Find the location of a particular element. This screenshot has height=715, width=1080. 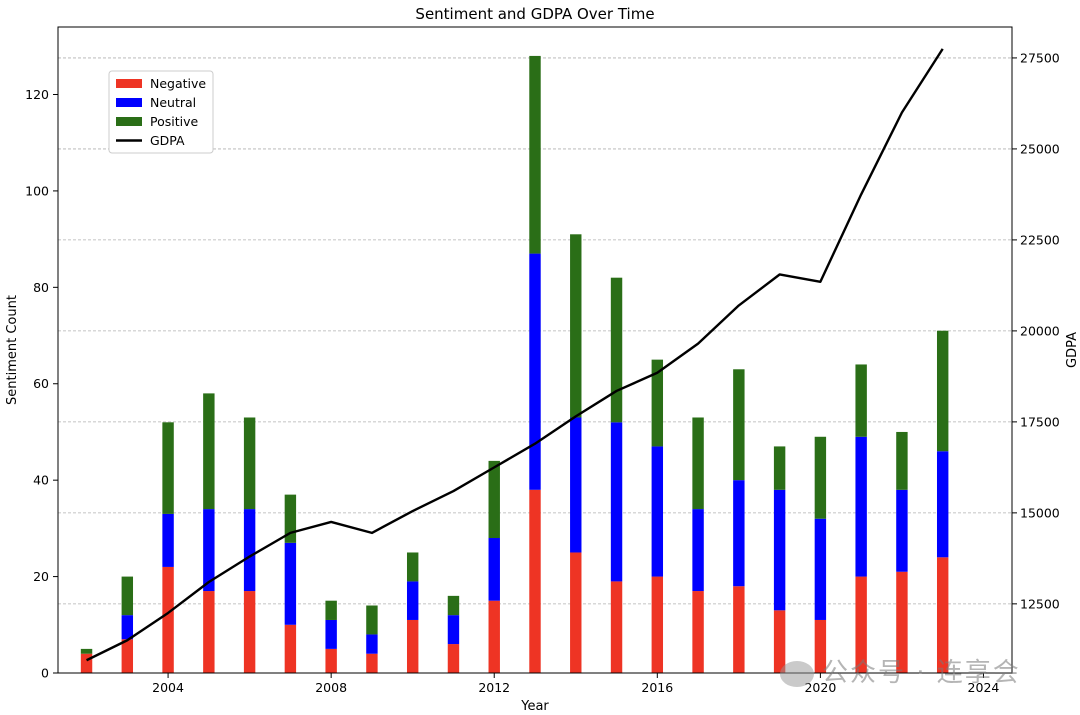

y-axis-label: Sentiment Count is located at coordinates (12, 350).